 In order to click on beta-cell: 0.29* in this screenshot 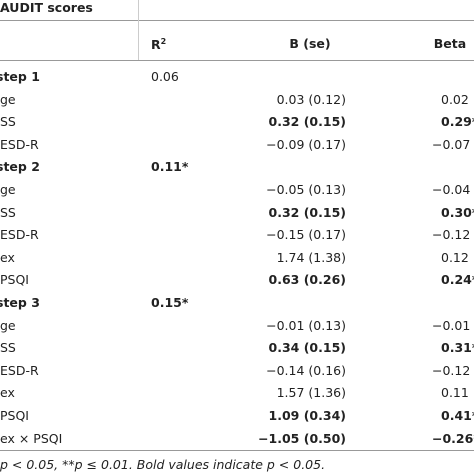, I will do `click(457, 122)`.